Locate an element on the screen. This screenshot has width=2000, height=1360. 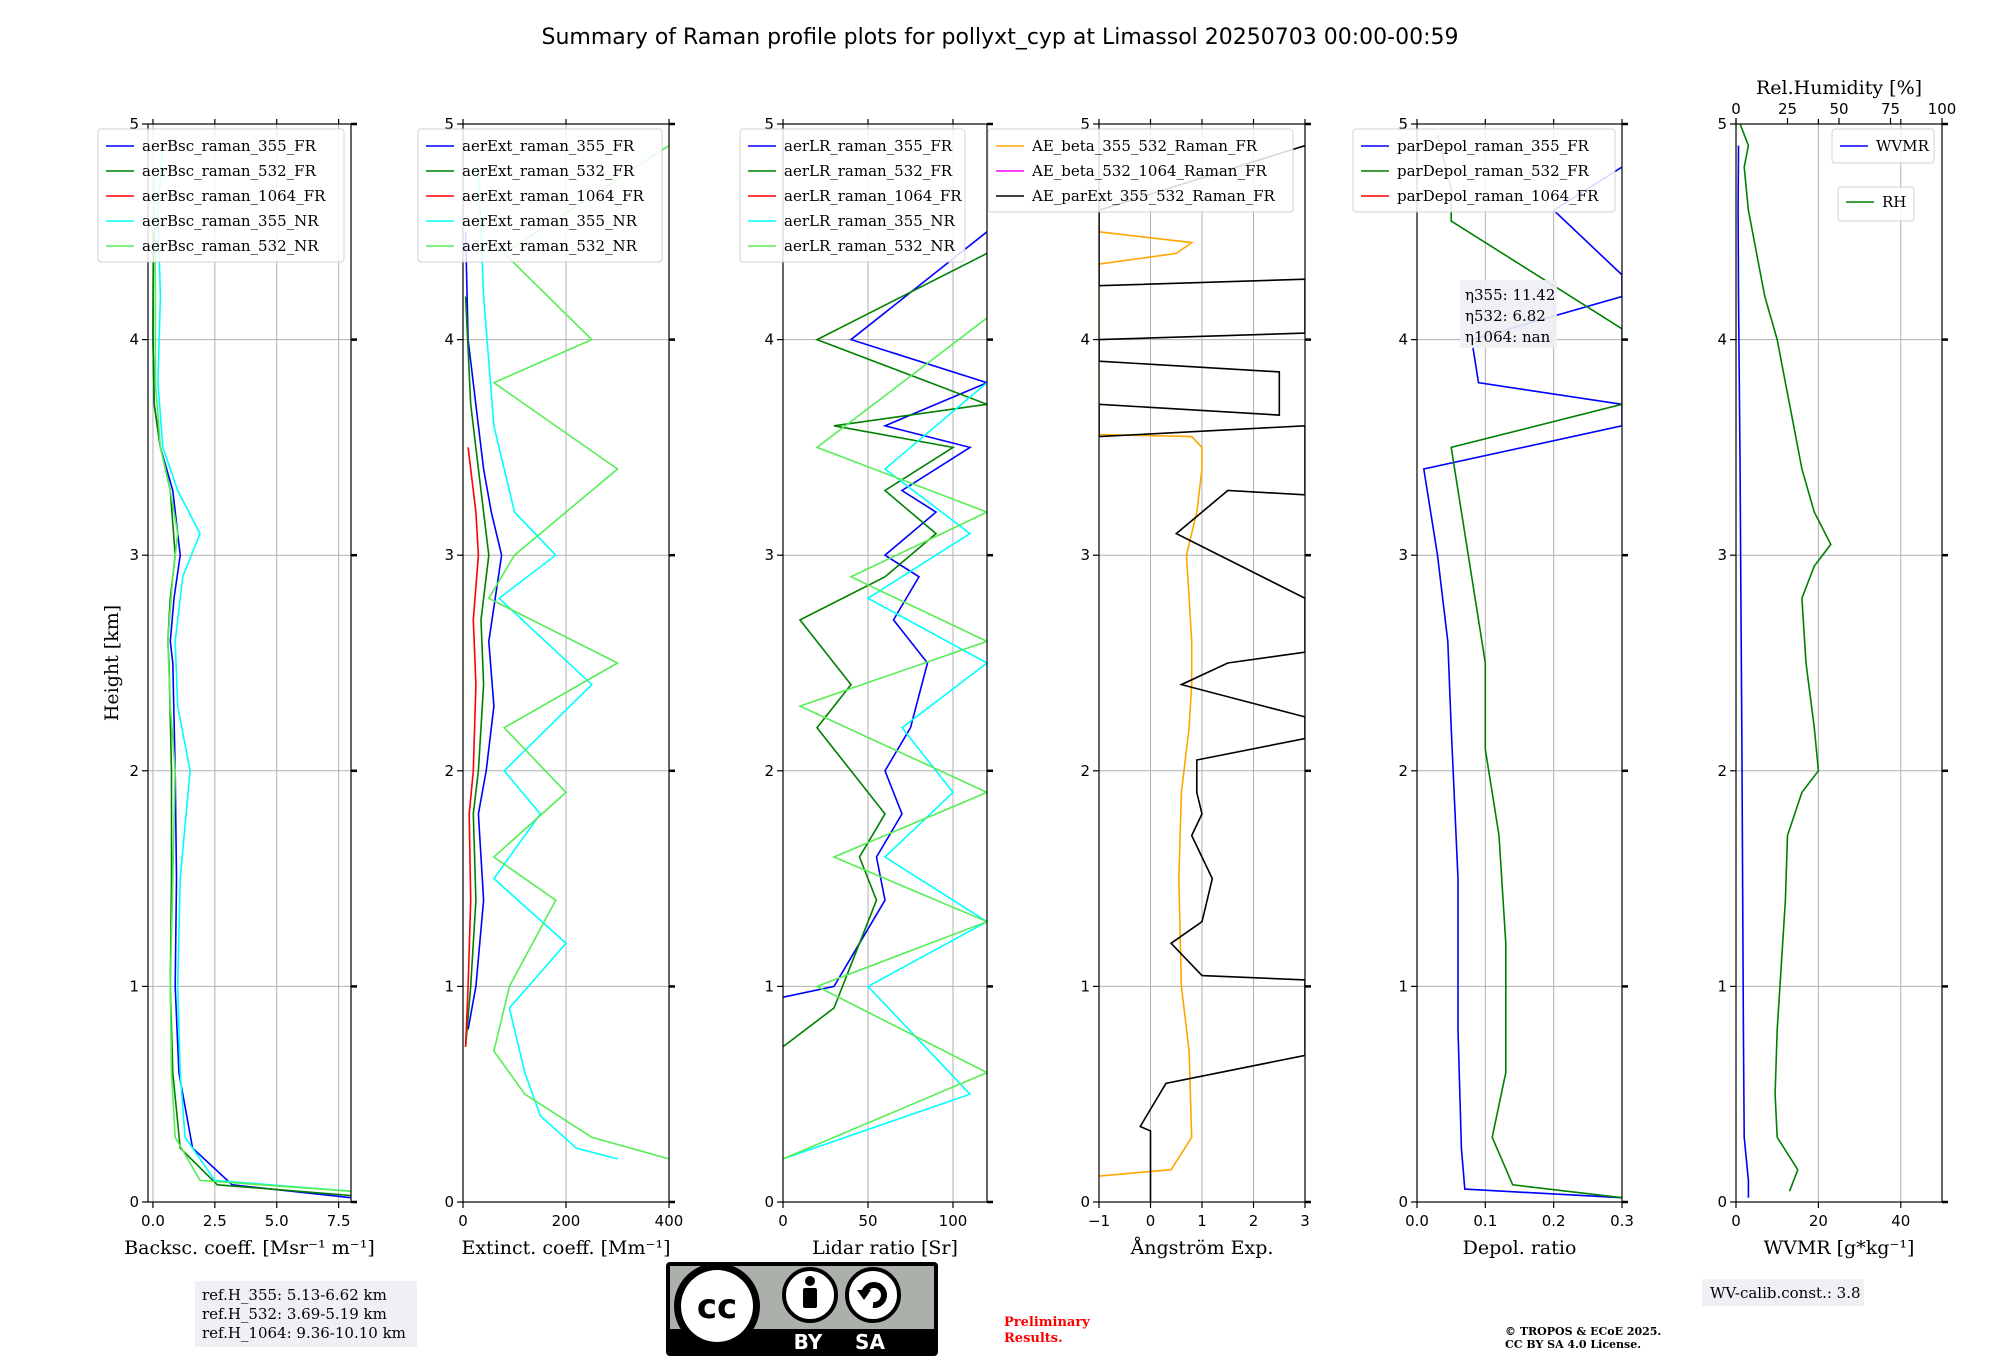
legend-label: aerLR_raman_1064_FR is located at coordinates (873, 196).